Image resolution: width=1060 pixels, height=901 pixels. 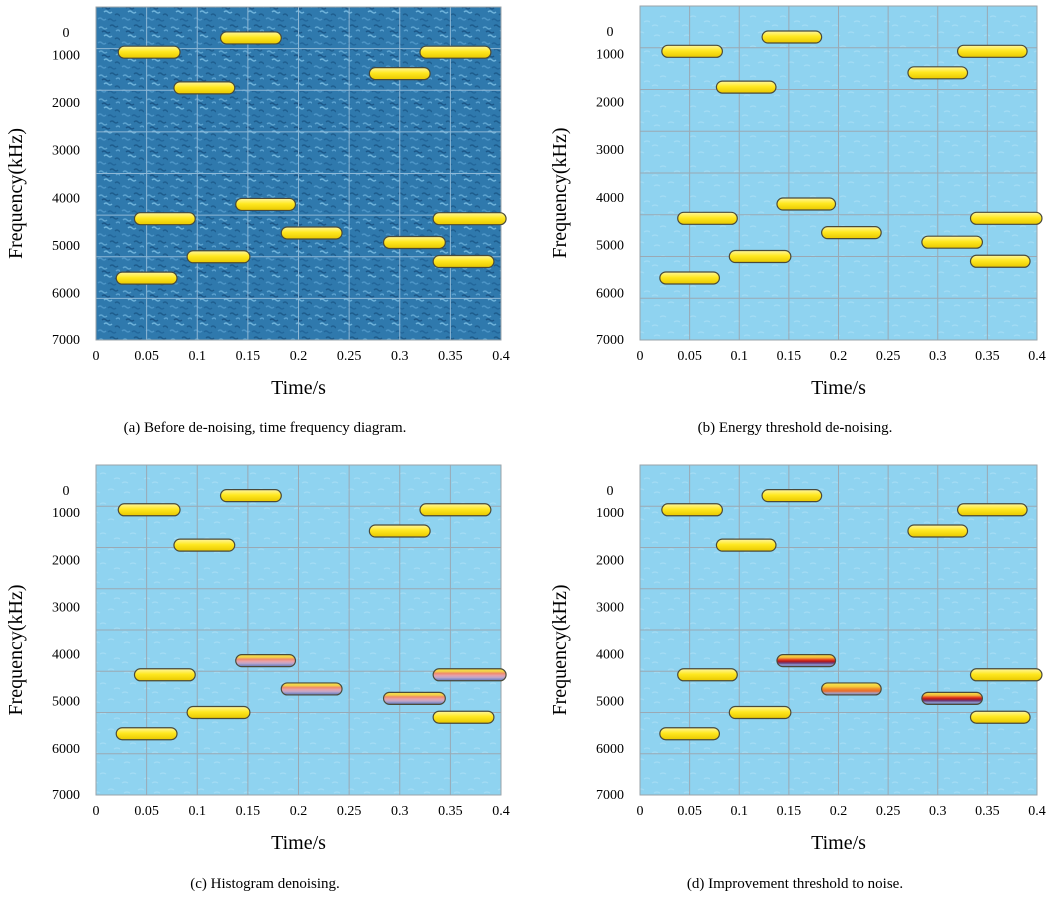 What do you see at coordinates (265, 884) in the screenshot?
I see `caption-c: (c) Histogram denoising.` at bounding box center [265, 884].